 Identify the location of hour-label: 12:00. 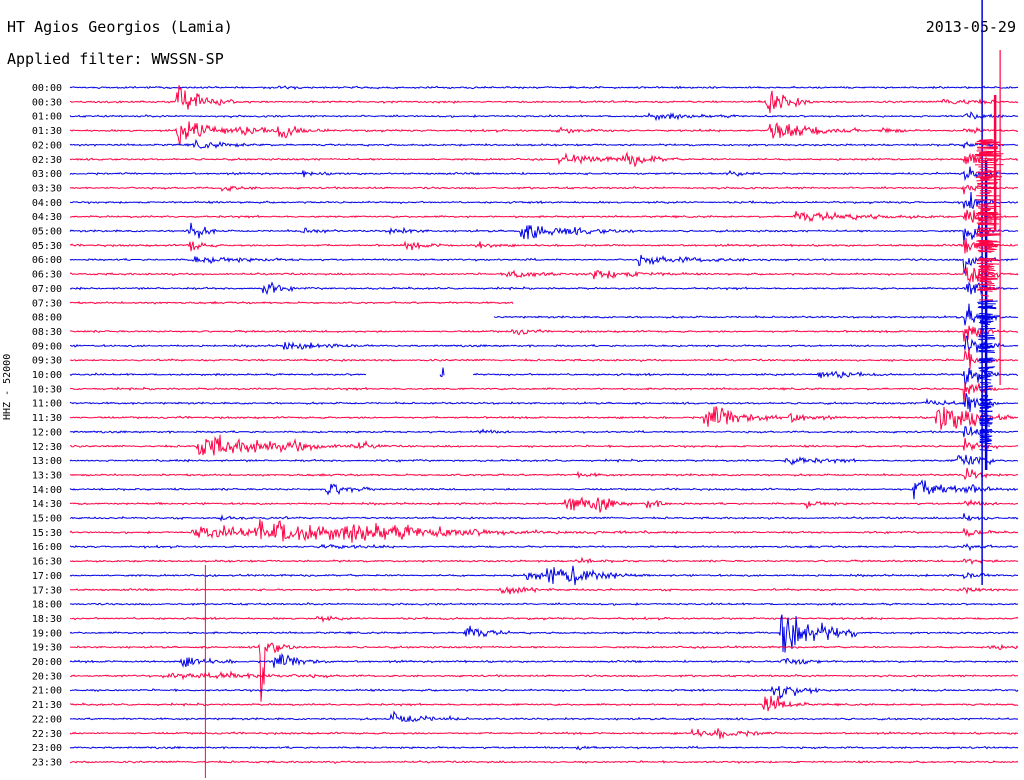
(47, 432).